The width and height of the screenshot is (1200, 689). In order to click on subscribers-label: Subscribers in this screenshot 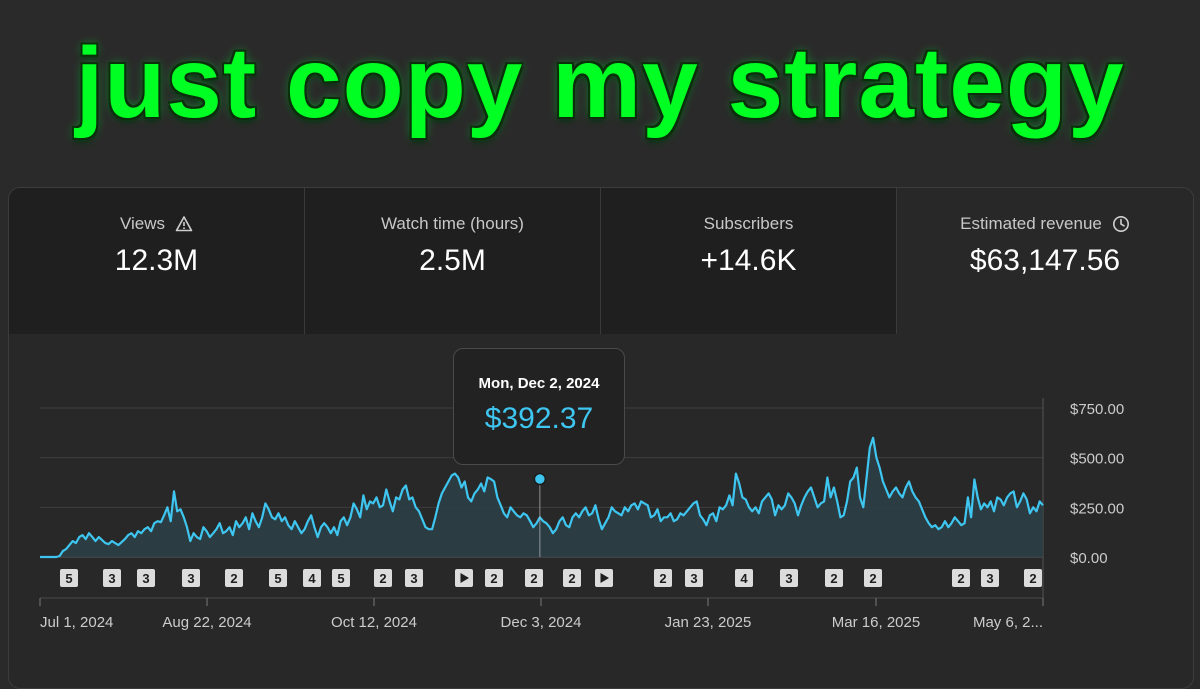, I will do `click(748, 223)`.